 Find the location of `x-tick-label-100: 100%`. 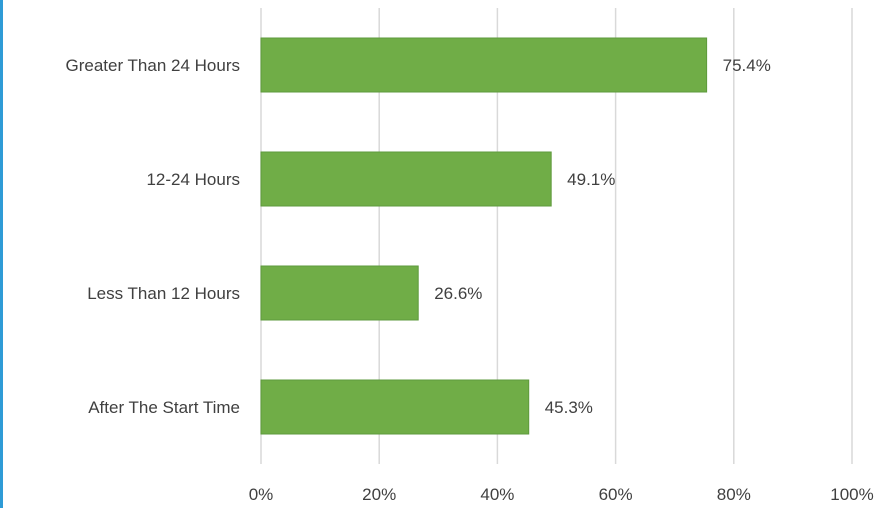

x-tick-label-100: 100% is located at coordinates (851, 494).